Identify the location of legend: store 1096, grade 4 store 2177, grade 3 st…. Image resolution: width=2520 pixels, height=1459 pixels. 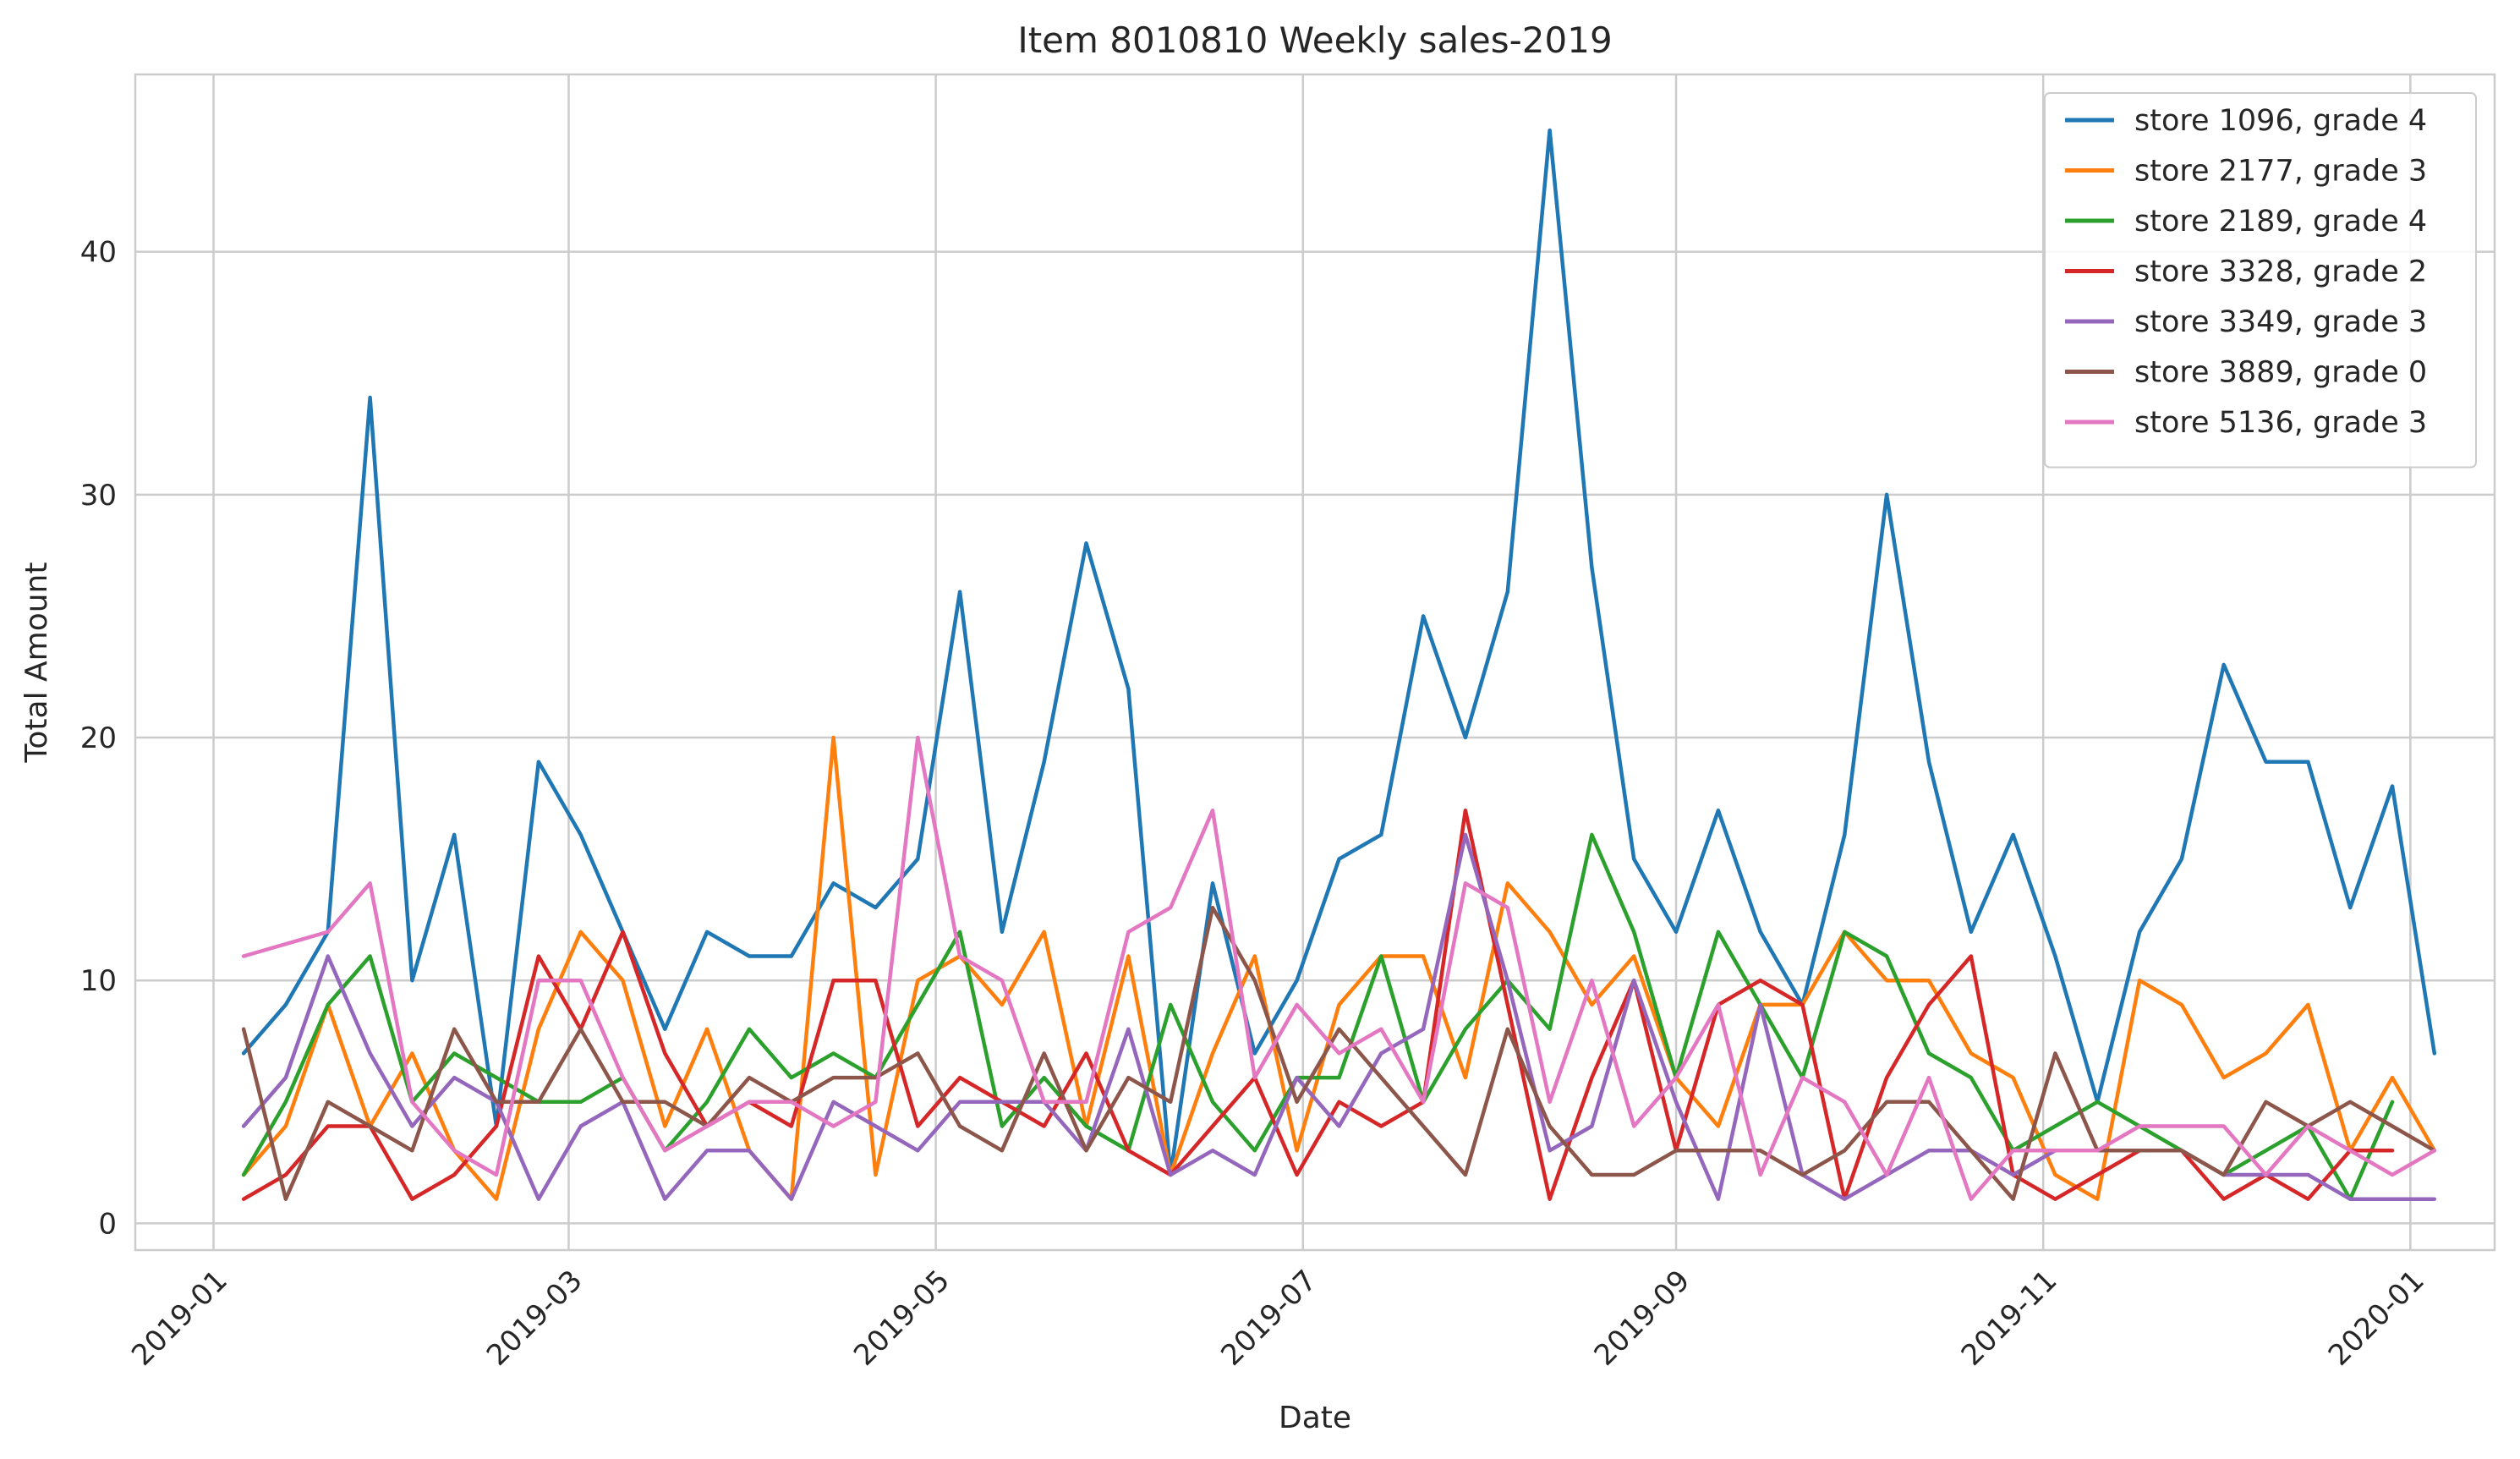
(2260, 280).